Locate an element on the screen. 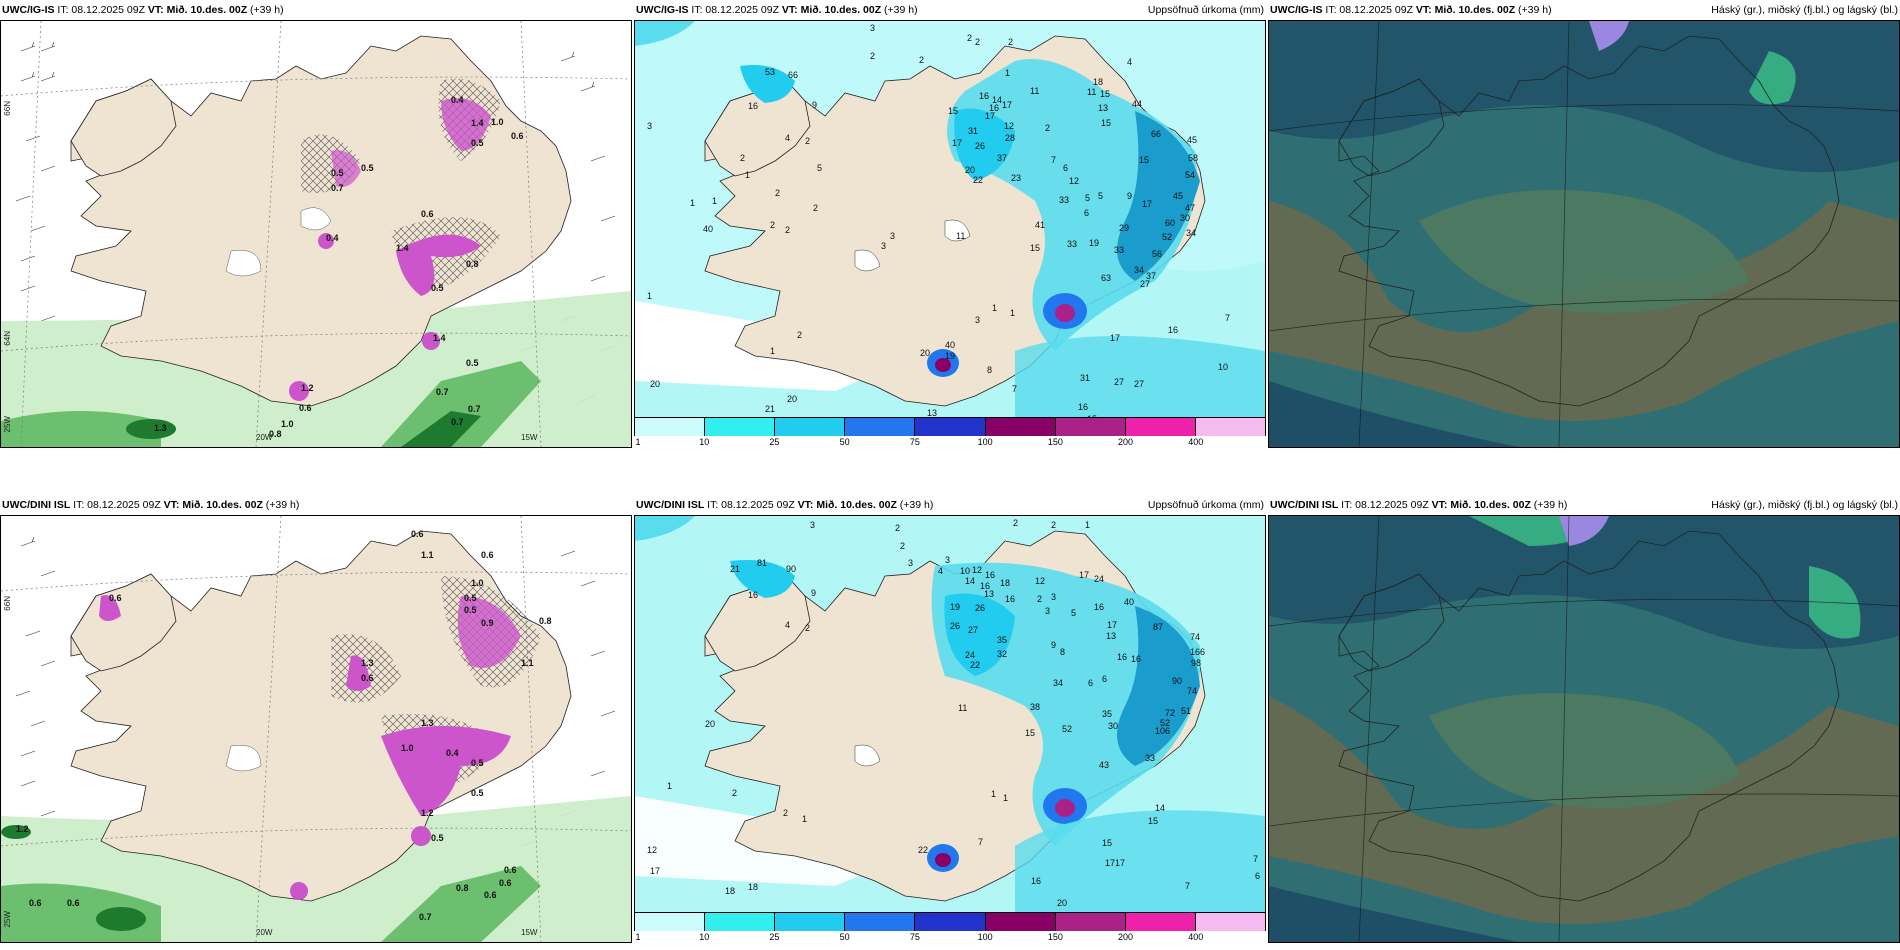  lat-label-64: 64N is located at coordinates (7, 338).